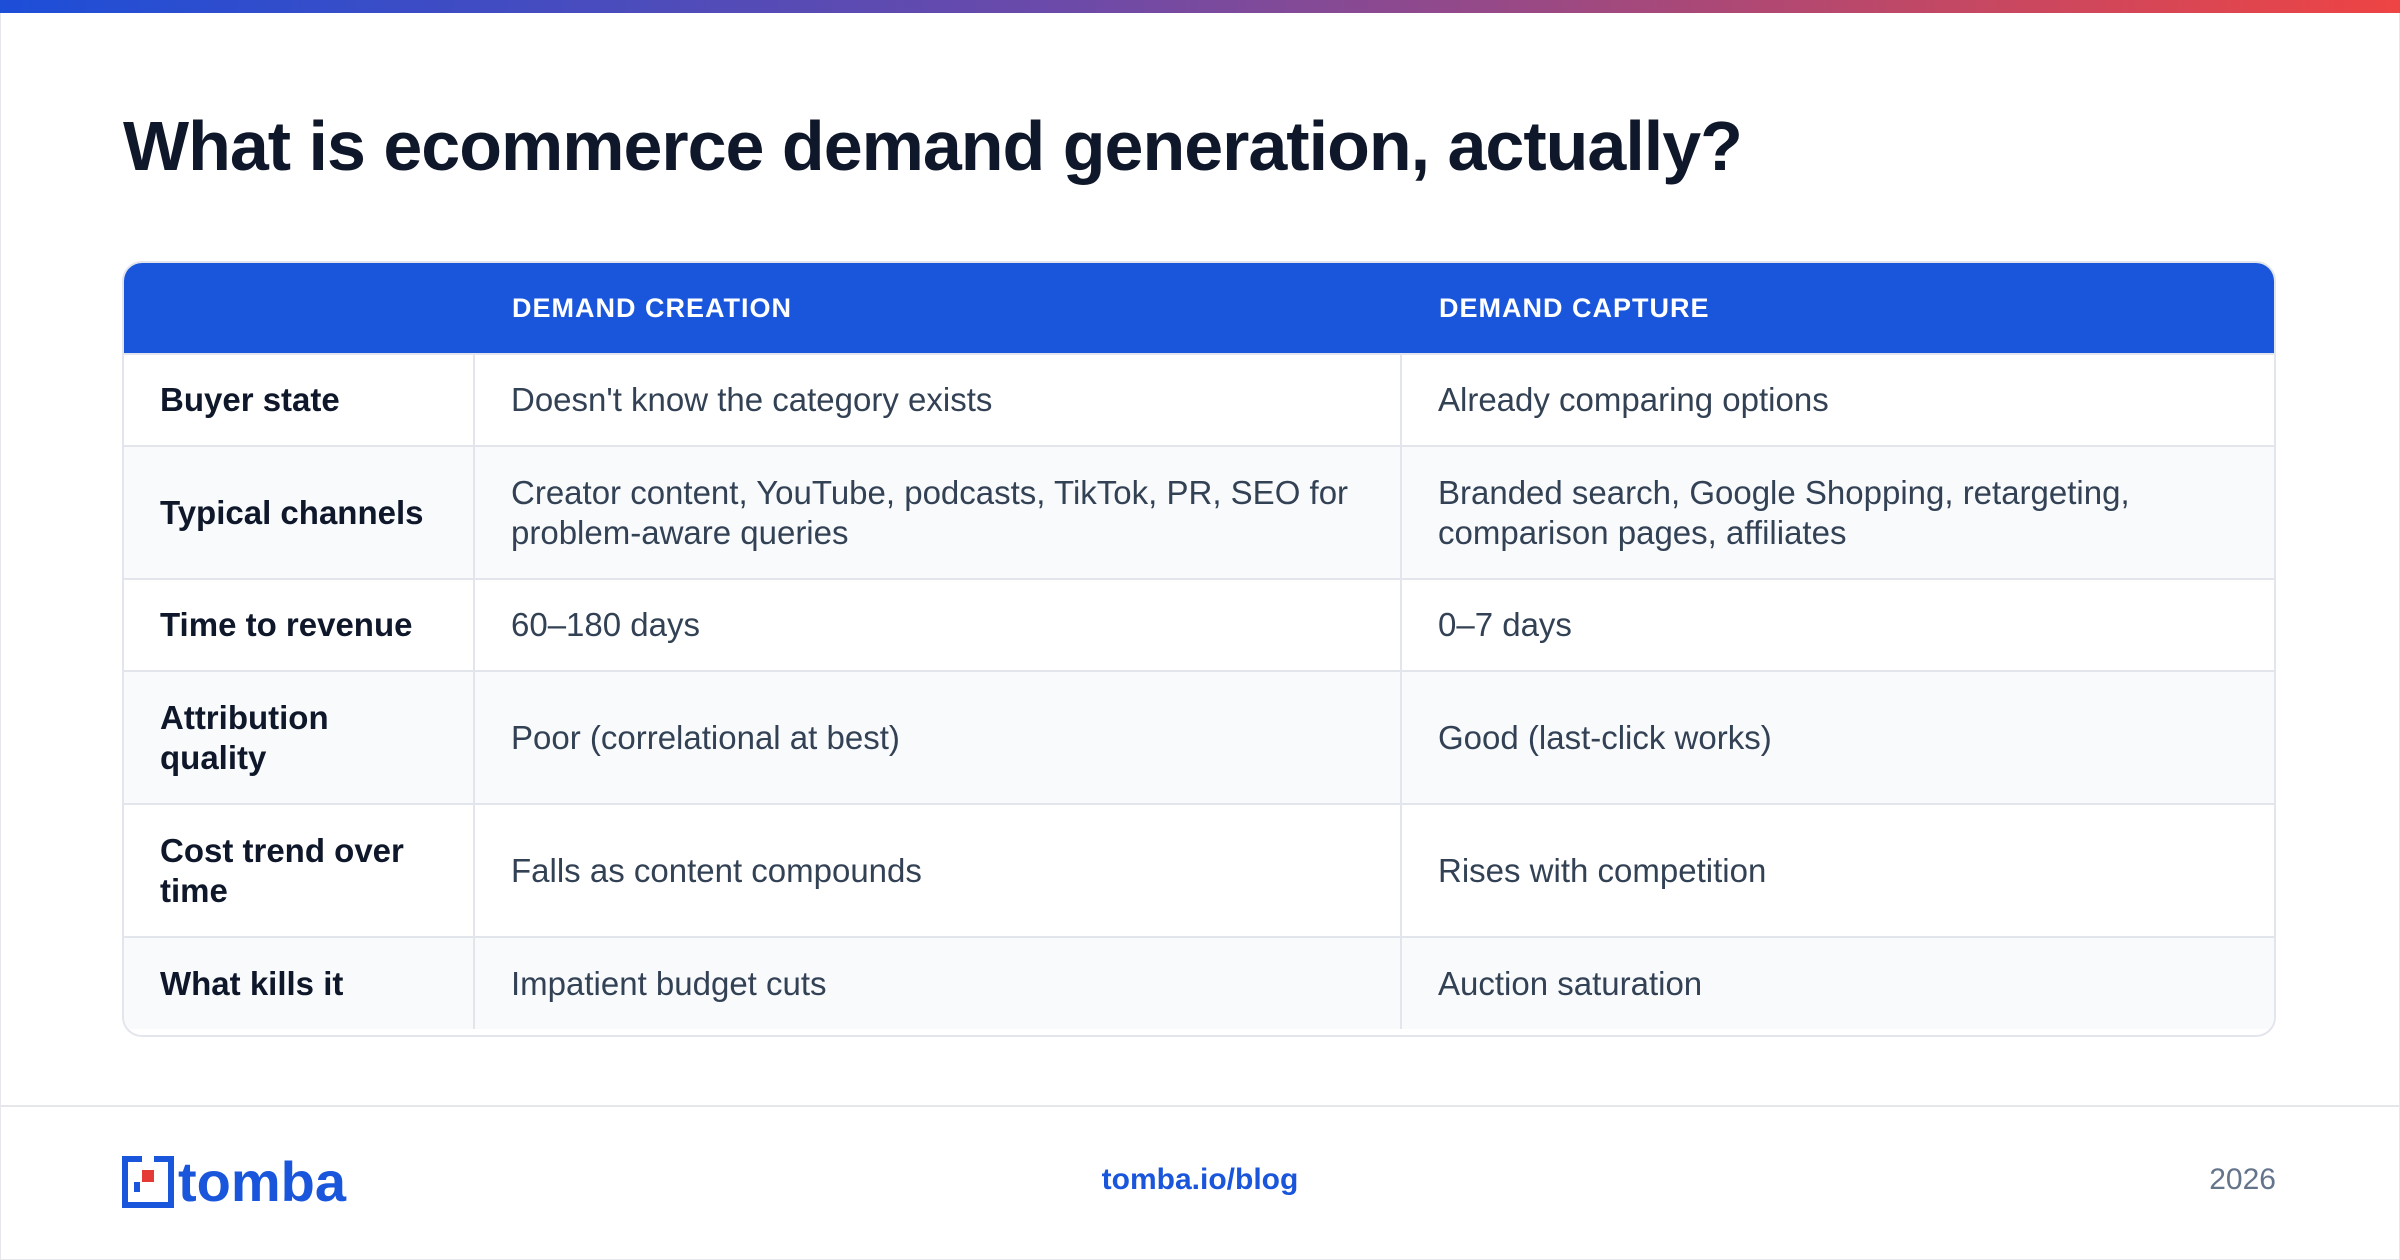  What do you see at coordinates (299, 308) in the screenshot?
I see `header-empty` at bounding box center [299, 308].